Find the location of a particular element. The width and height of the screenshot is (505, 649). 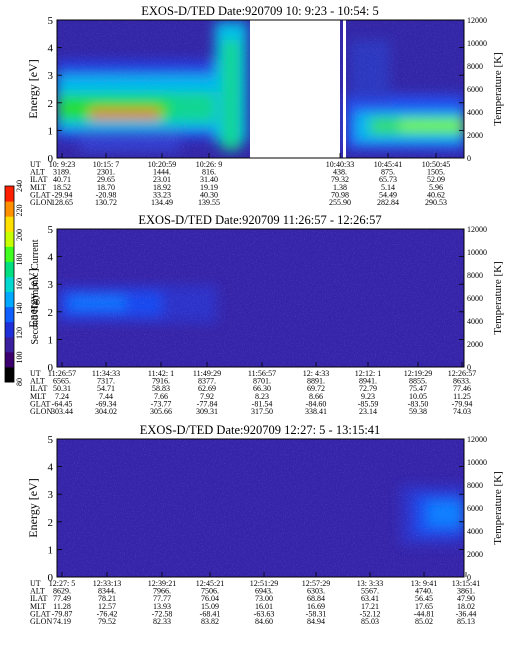

table-cell: 8855. is located at coordinates (418, 381).